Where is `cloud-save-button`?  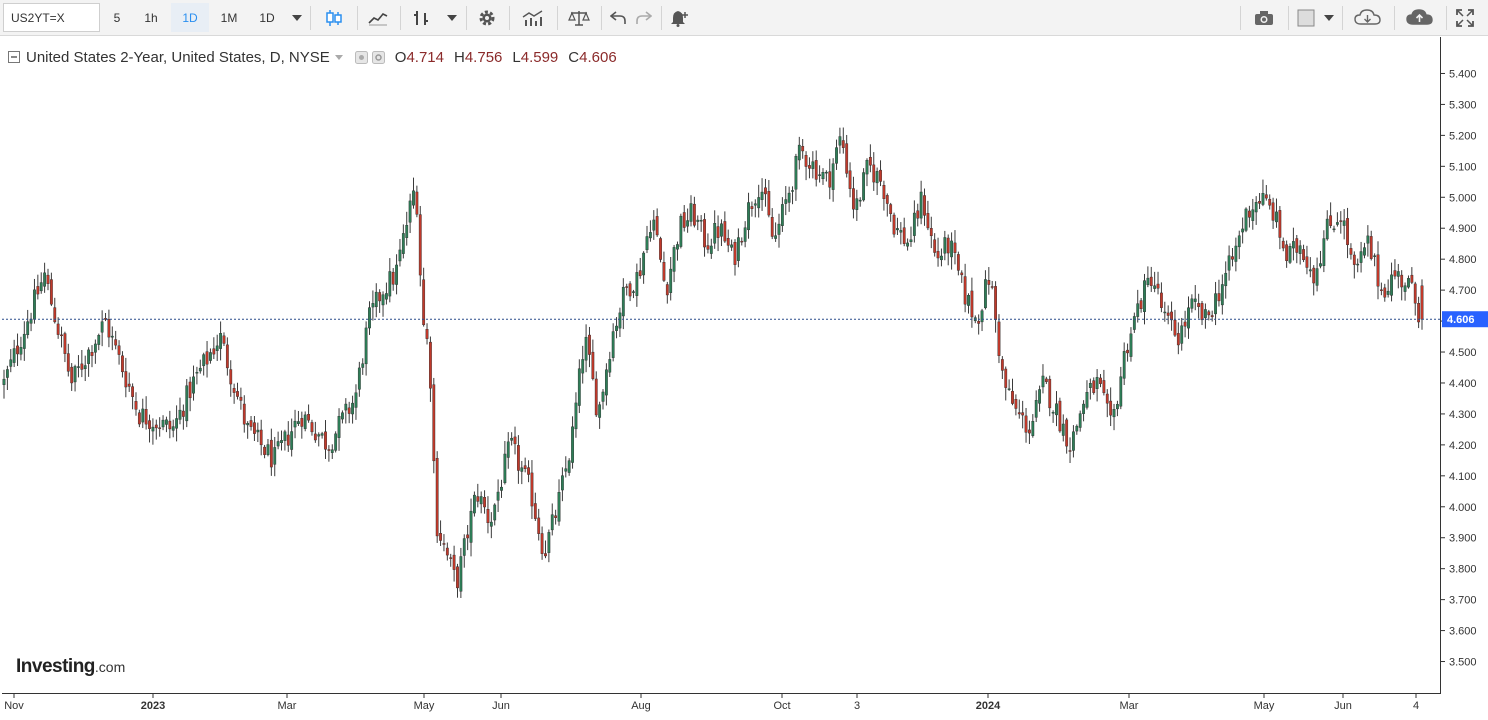
cloud-save-button is located at coordinates (1420, 17).